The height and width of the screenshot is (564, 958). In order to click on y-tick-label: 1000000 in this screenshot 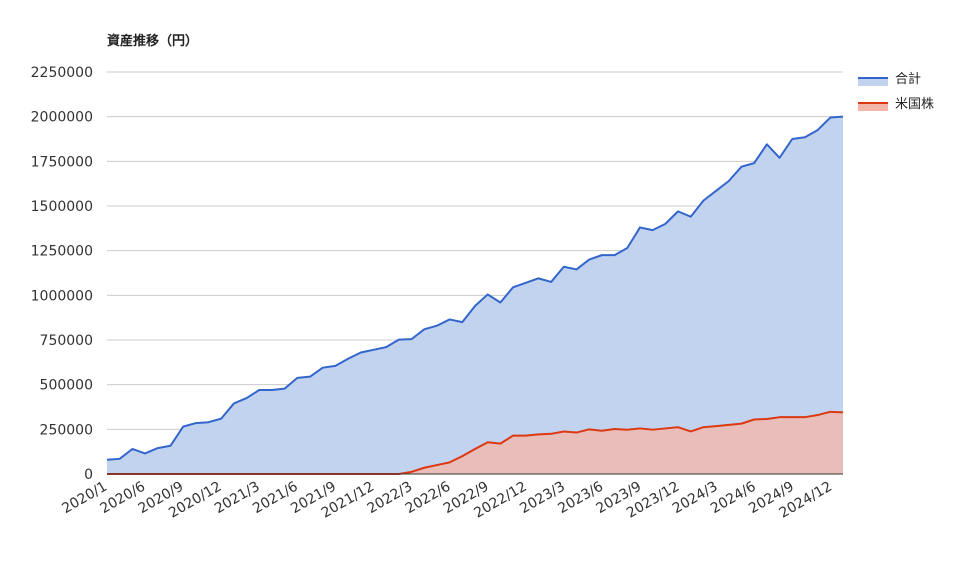, I will do `click(62, 296)`.